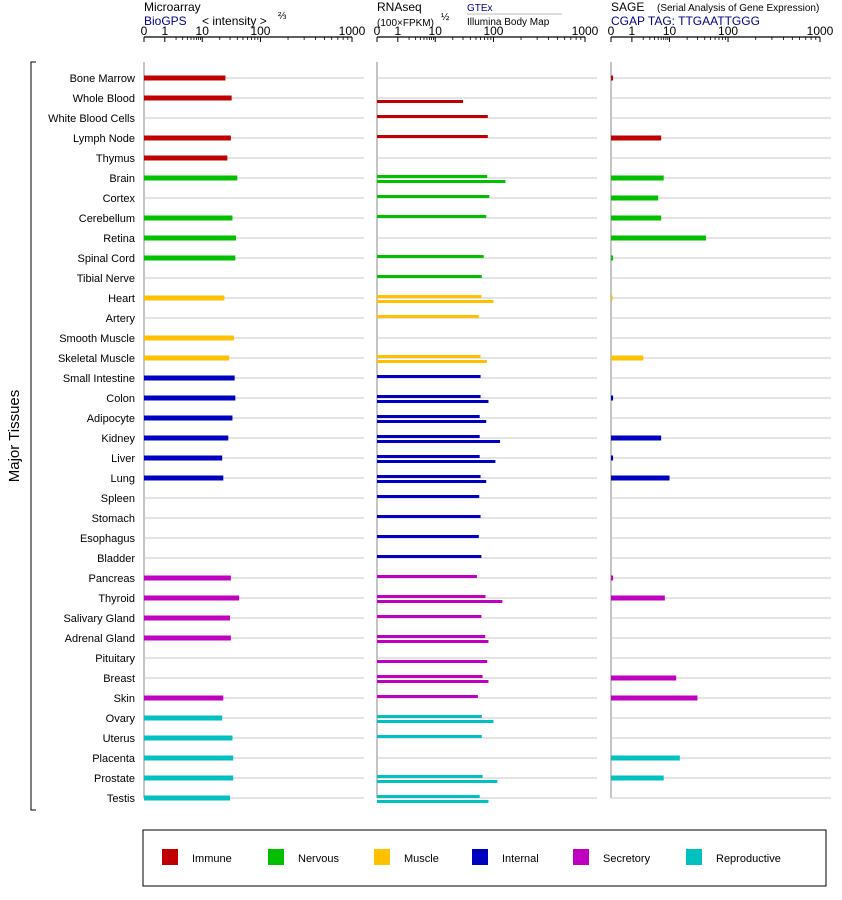 Image resolution: width=842 pixels, height=900 pixels. Describe the element at coordinates (318, 859) in the screenshot. I see `legend-label: Nervous` at that location.